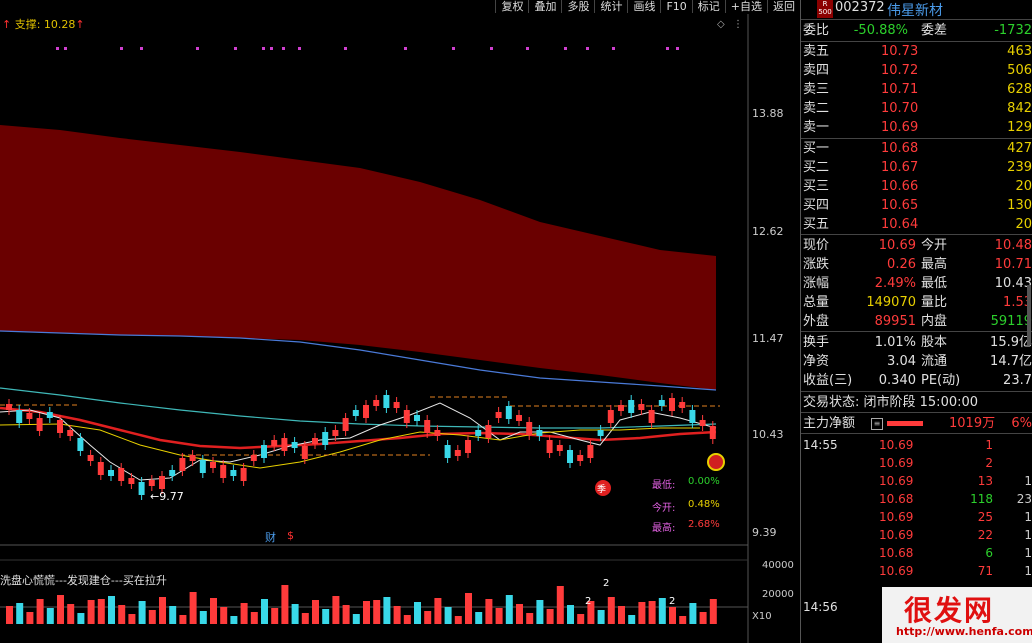 The width and height of the screenshot is (1032, 643). What do you see at coordinates (916, 224) in the screenshot?
I see `orderbook-row: 买五 10.64 20` at bounding box center [916, 224].